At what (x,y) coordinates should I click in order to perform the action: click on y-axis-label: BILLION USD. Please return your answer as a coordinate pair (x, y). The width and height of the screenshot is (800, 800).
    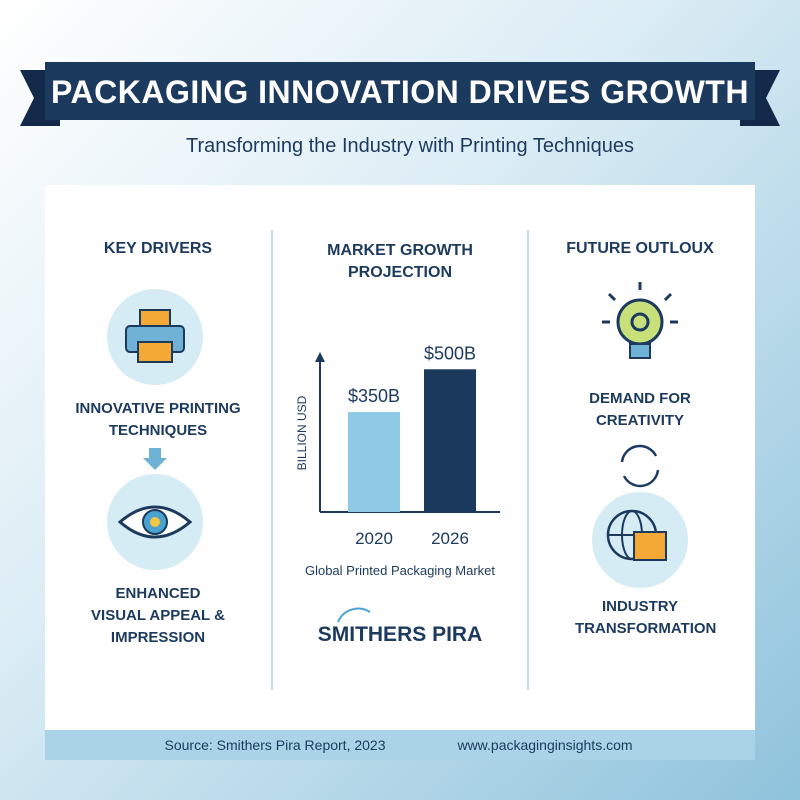
    Looking at the image, I should click on (302, 432).